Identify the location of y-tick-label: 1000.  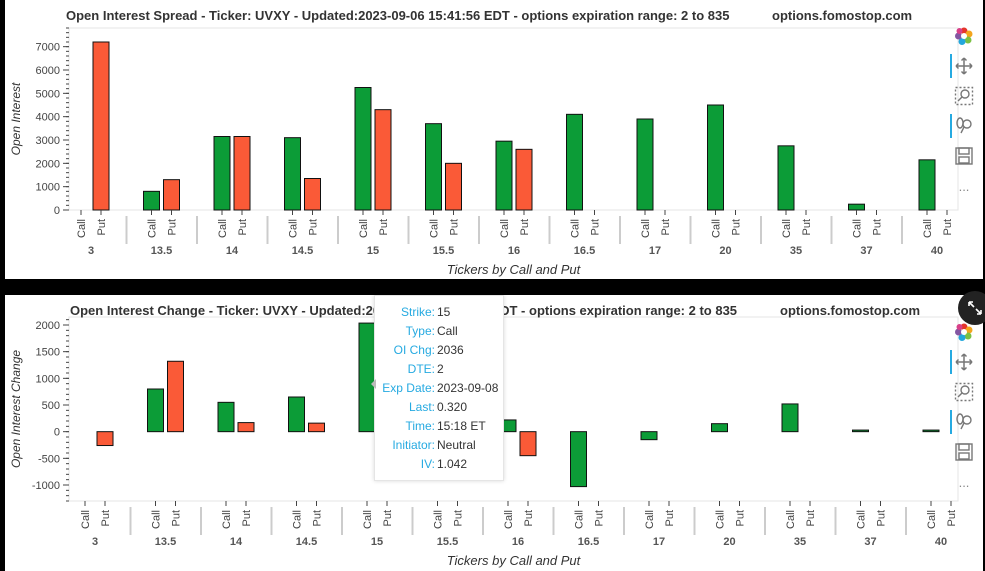
(48, 188).